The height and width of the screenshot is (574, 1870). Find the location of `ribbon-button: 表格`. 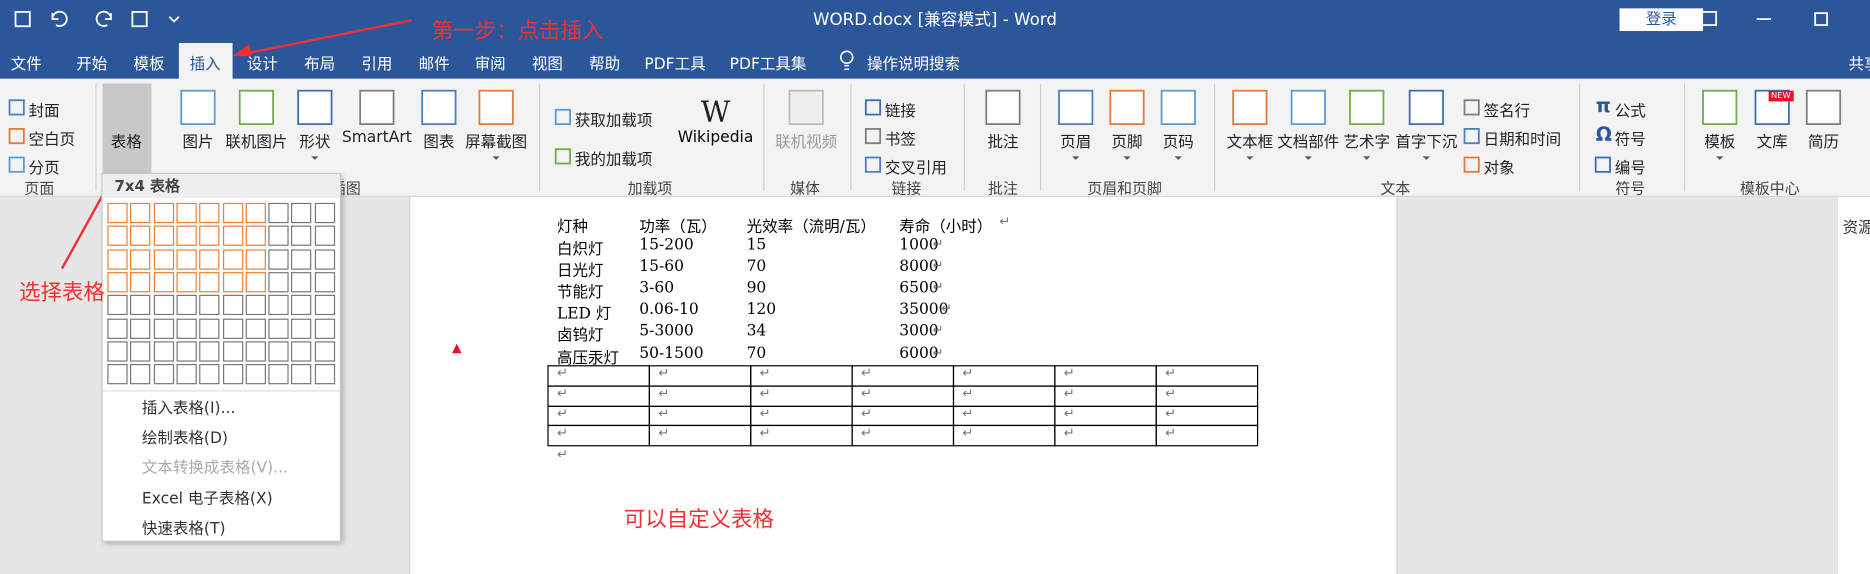

ribbon-button: 表格 is located at coordinates (126, 142).